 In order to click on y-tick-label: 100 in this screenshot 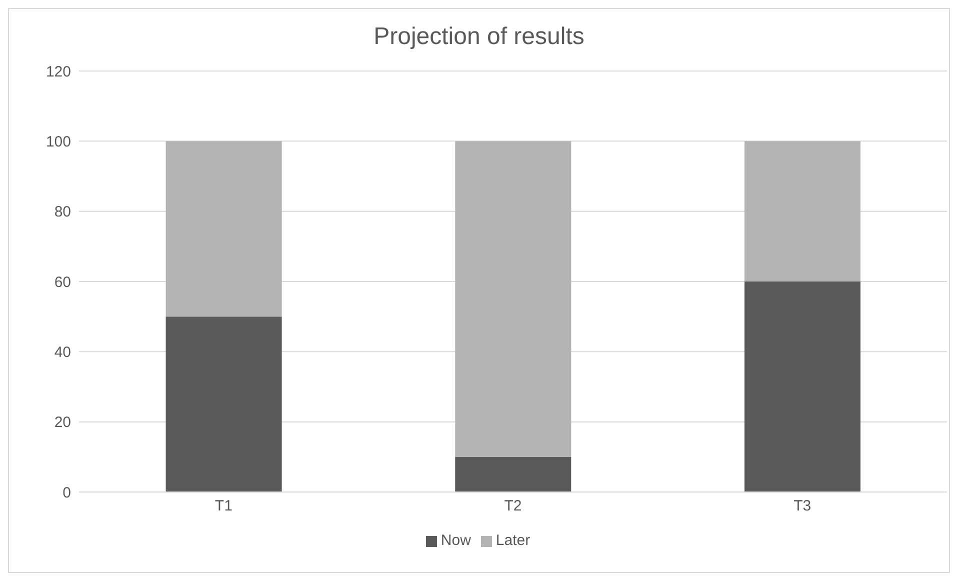, I will do `click(58, 141)`.